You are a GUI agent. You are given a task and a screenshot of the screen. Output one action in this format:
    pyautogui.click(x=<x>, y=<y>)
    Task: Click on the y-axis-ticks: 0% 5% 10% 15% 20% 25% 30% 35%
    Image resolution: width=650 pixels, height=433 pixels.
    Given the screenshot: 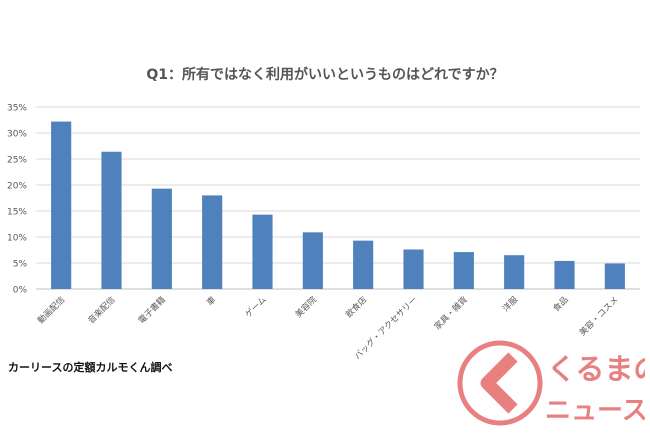 What is the action you would take?
    pyautogui.click(x=17, y=200)
    